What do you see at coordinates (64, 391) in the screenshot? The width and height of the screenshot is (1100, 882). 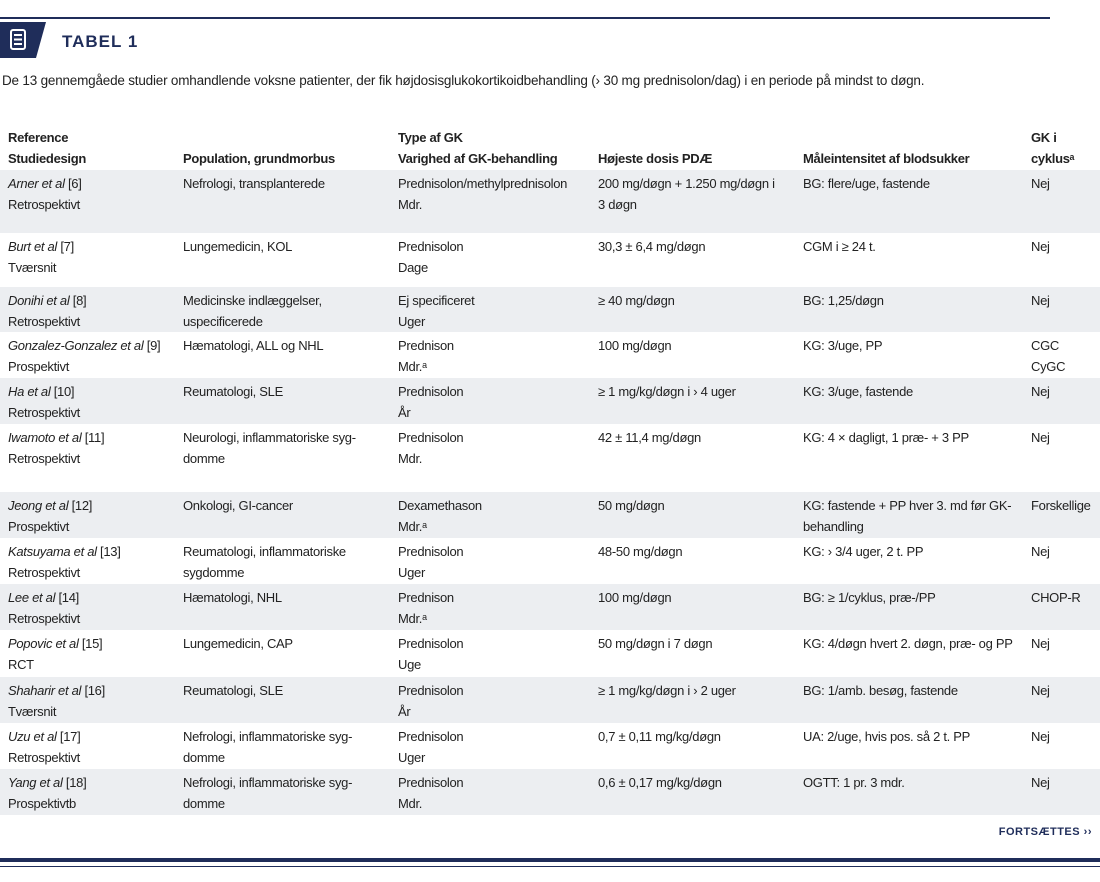 I see `ref-number: [10]` at bounding box center [64, 391].